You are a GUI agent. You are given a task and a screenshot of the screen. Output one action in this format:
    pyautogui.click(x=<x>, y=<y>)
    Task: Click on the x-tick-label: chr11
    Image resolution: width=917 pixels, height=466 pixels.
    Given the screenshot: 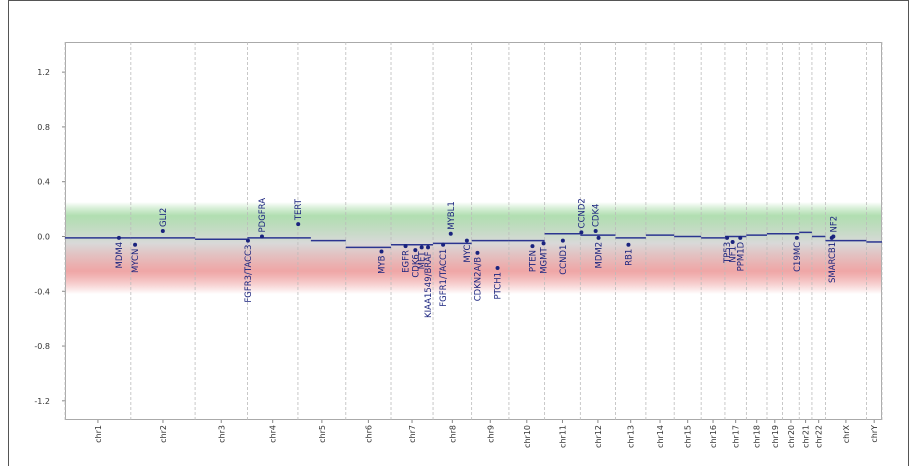 What is the action you would take?
    pyautogui.click(x=562, y=436)
    